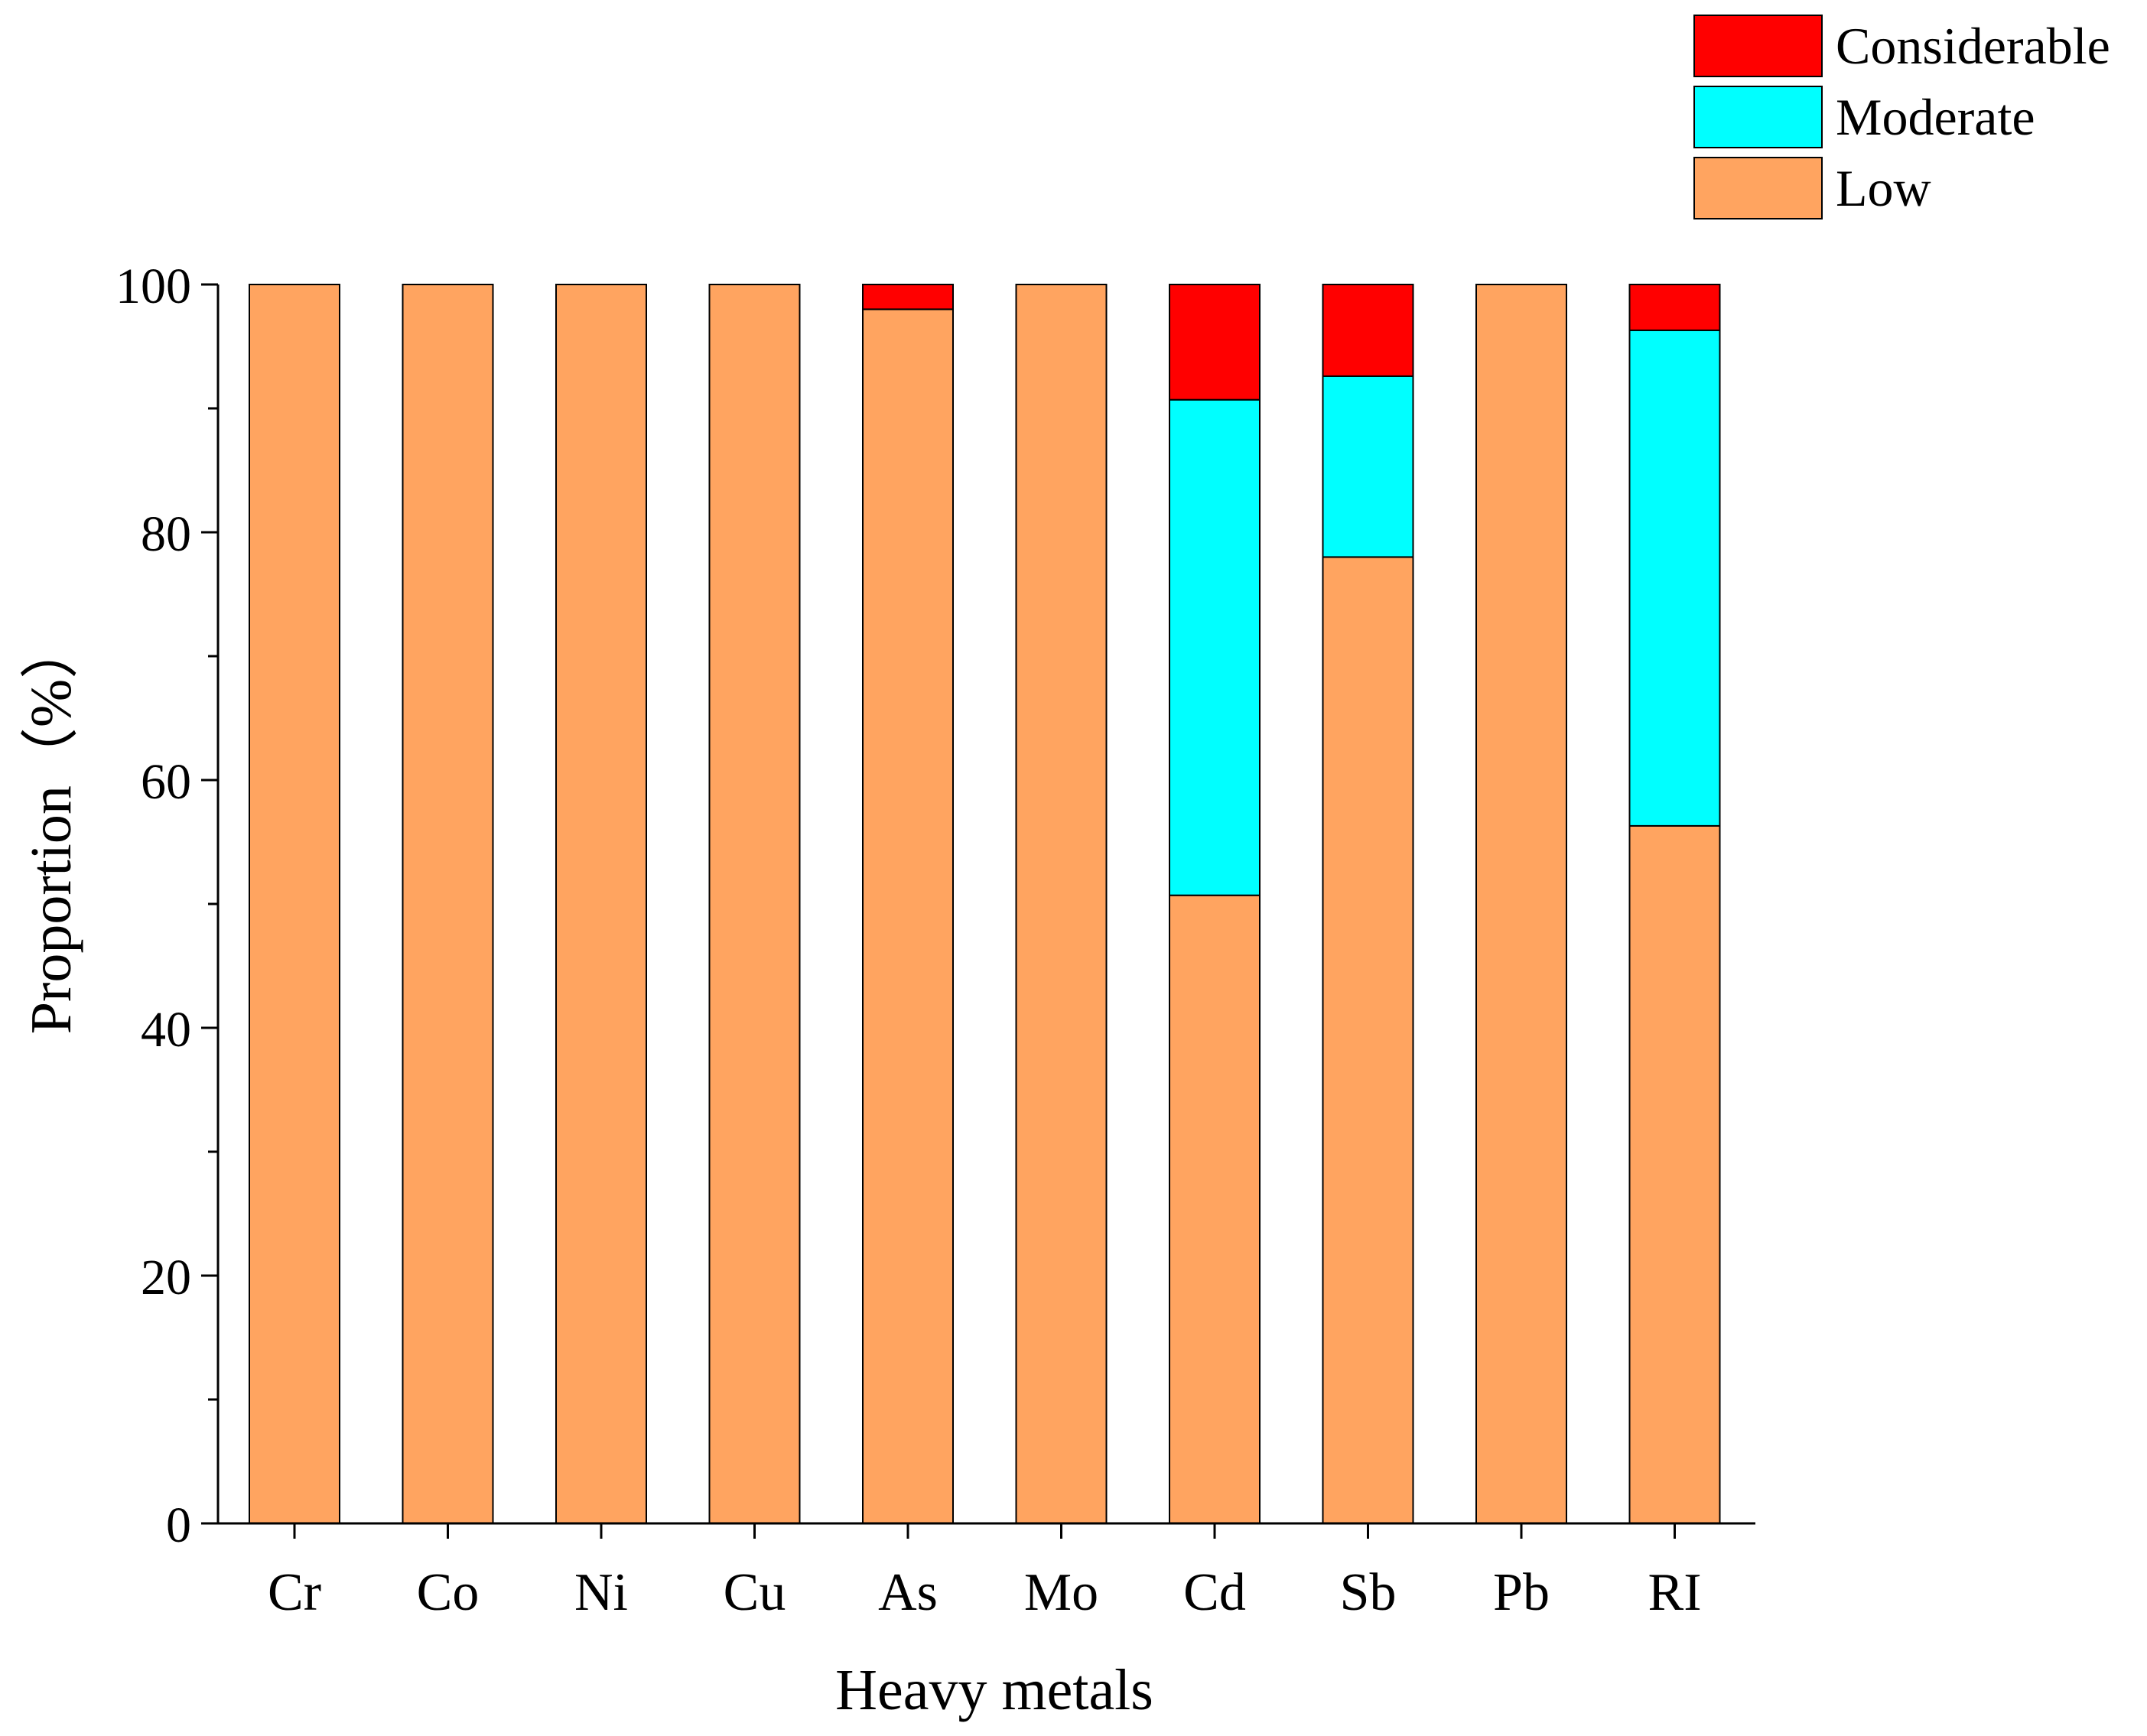 This screenshot has width=2147, height=1736. Describe the element at coordinates (1215, 342) in the screenshot. I see `bar-considerable-cd` at that location.